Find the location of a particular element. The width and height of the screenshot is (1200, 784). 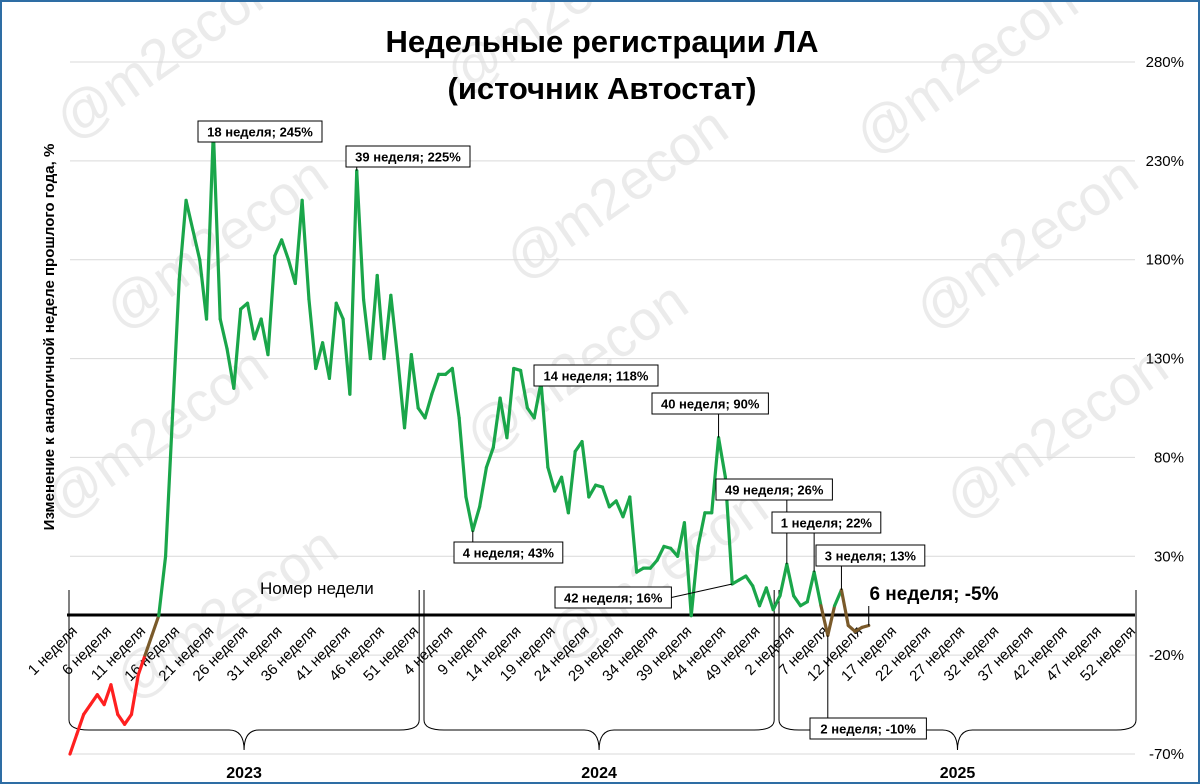

y-tick-label: 180% is located at coordinates (1165, 260).